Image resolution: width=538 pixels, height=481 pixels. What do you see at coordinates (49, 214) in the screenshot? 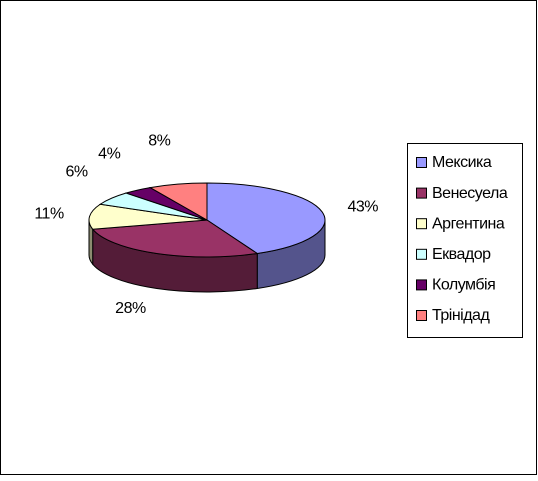
I see `data-label: 11%` at bounding box center [49, 214].